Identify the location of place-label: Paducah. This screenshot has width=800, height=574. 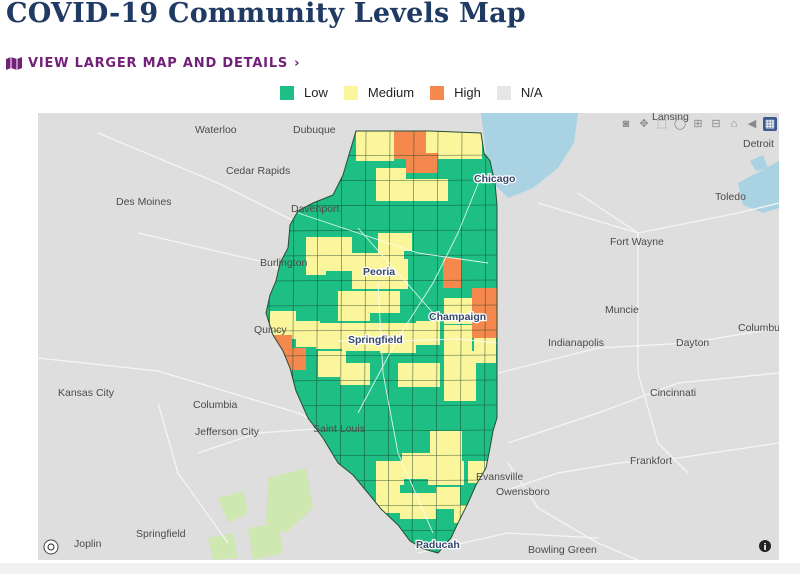
(438, 545).